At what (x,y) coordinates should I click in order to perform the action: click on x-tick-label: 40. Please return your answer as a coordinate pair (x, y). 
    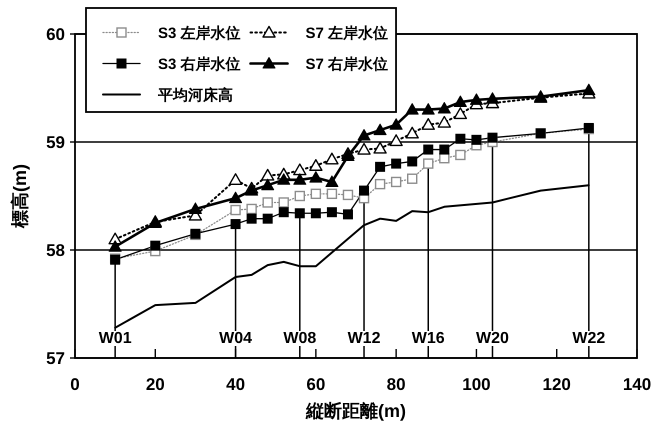
    Looking at the image, I should click on (236, 384).